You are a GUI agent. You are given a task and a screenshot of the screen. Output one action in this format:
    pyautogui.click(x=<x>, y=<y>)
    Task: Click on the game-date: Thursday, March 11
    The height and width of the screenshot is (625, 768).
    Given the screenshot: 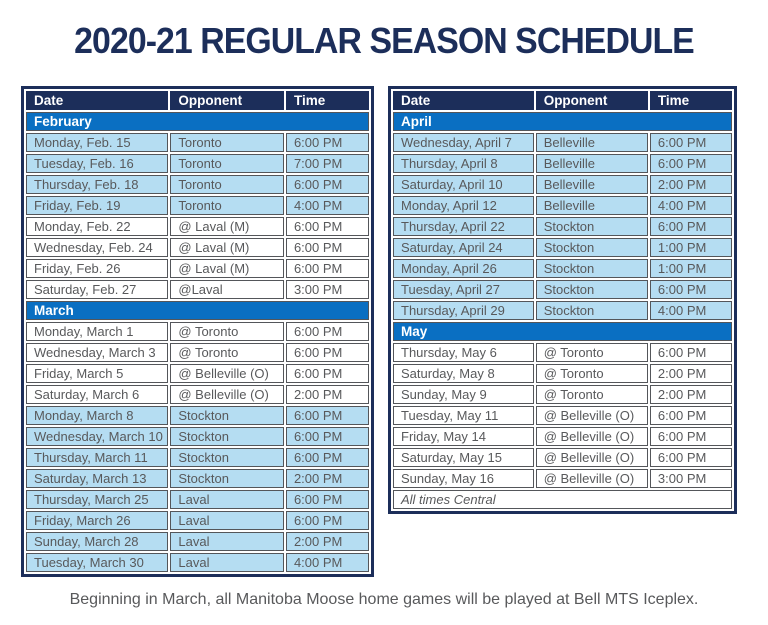 What is the action you would take?
    pyautogui.click(x=97, y=457)
    